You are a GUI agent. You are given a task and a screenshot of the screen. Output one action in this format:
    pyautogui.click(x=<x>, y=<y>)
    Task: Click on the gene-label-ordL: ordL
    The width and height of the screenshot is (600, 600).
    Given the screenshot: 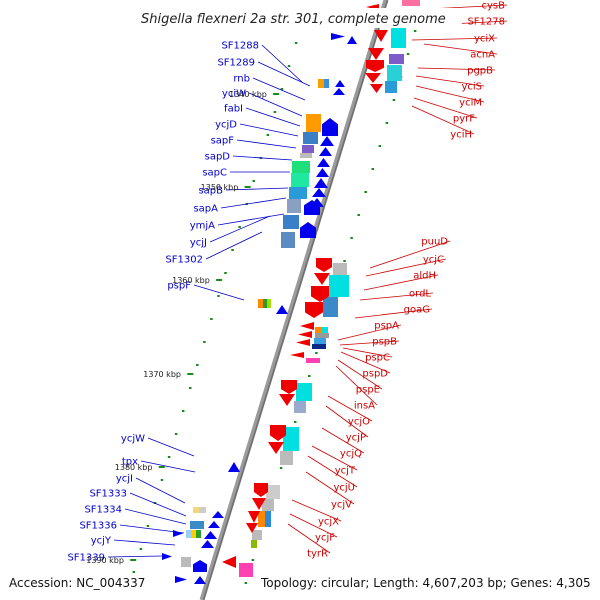 What is the action you would take?
    pyautogui.click(x=420, y=294)
    